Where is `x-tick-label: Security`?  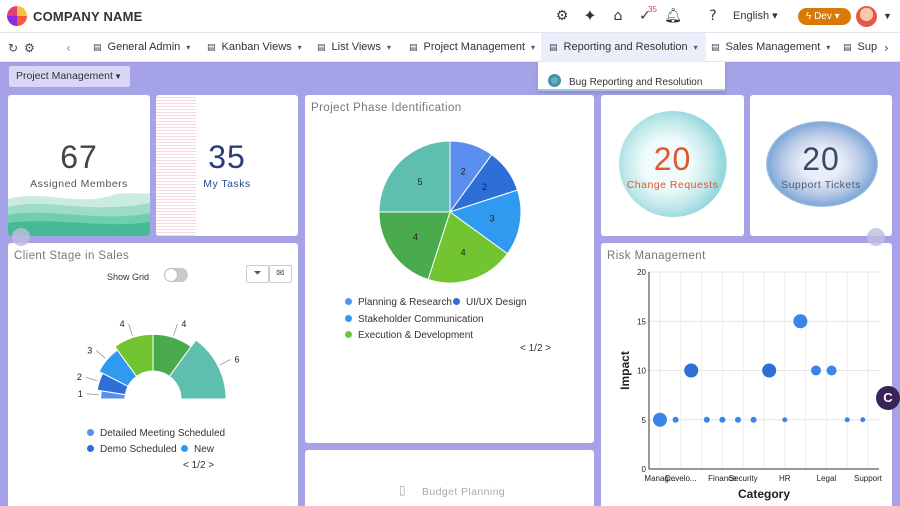
x-tick-label: Security is located at coordinates (743, 478).